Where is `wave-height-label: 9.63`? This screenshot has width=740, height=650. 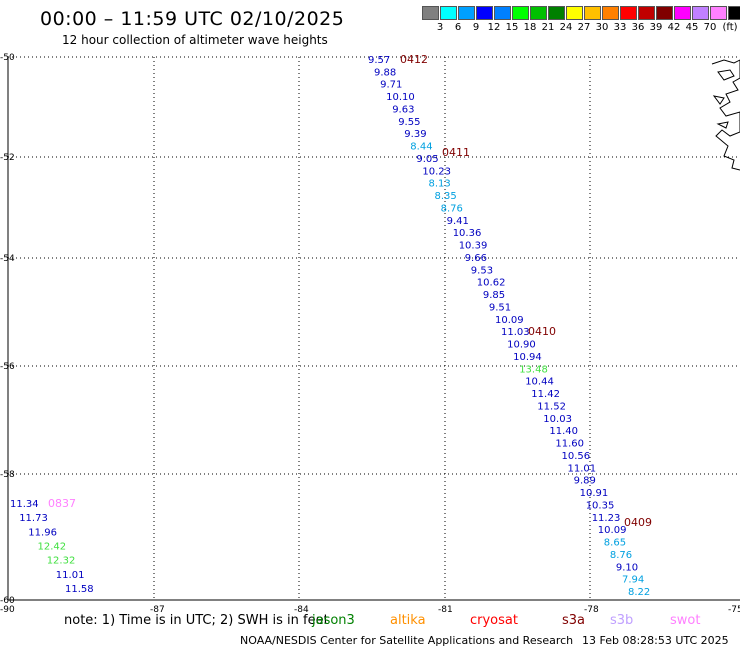
wave-height-label: 9.63 is located at coordinates (403, 110).